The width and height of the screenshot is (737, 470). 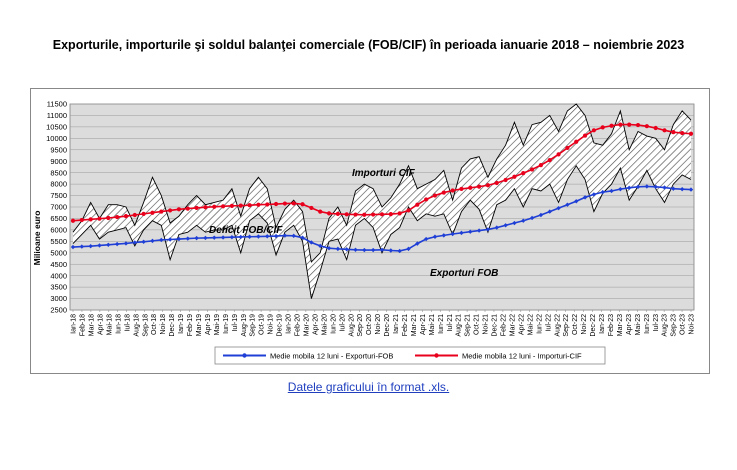 What do you see at coordinates (647, 324) in the screenshot?
I see `x-tick-label: Iun-23` at bounding box center [647, 324].